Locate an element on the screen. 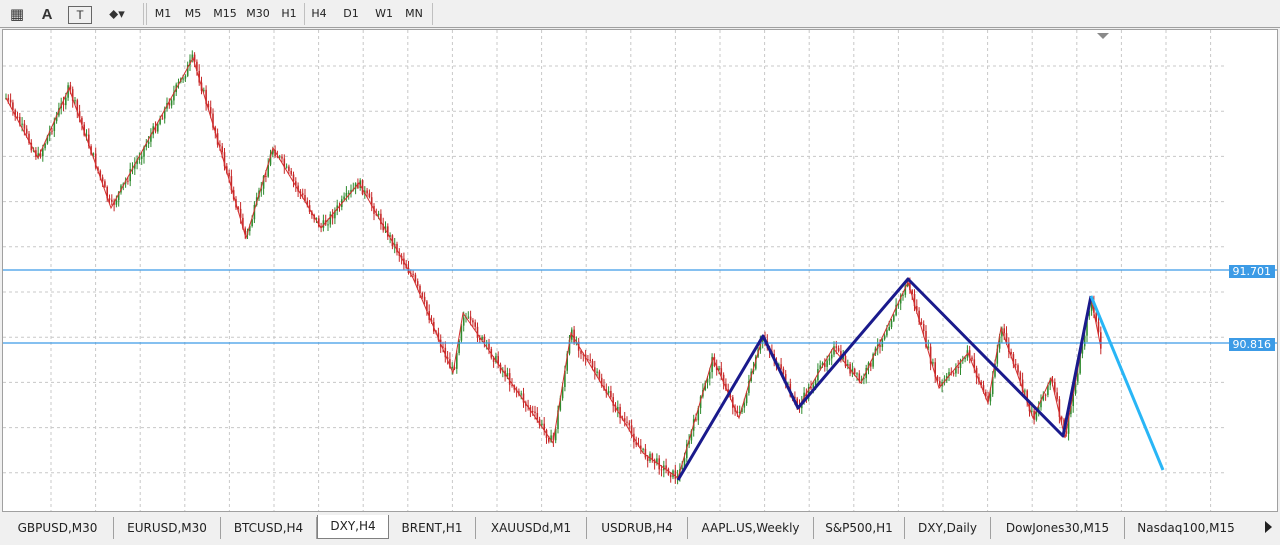  tab-brent-h1: BRENT,H1 is located at coordinates (432, 528).